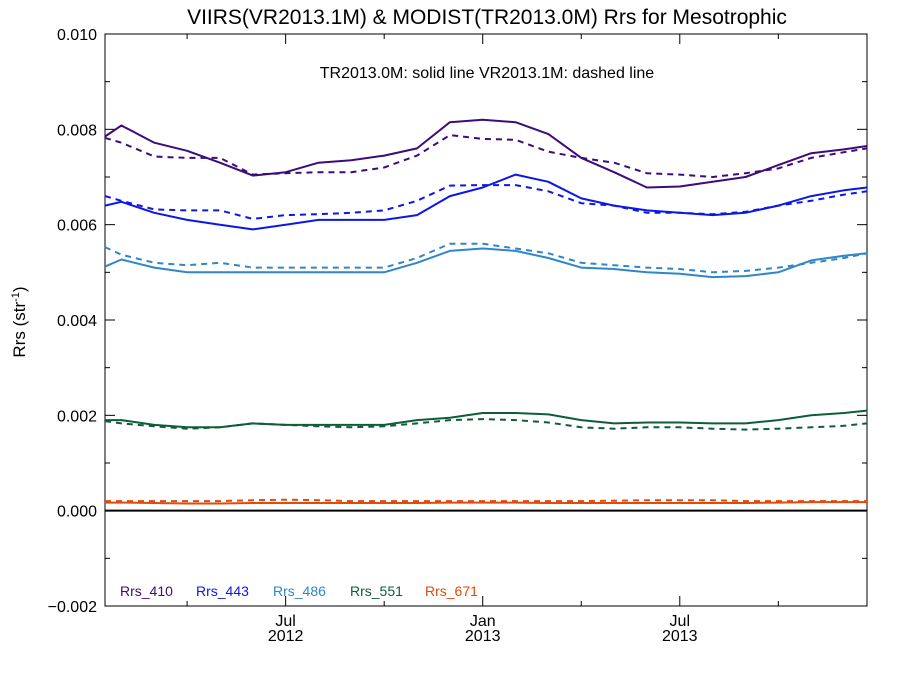 The width and height of the screenshot is (900, 675). Describe the element at coordinates (77, 130) in the screenshot. I see `y-tick-label: 0.008` at that location.